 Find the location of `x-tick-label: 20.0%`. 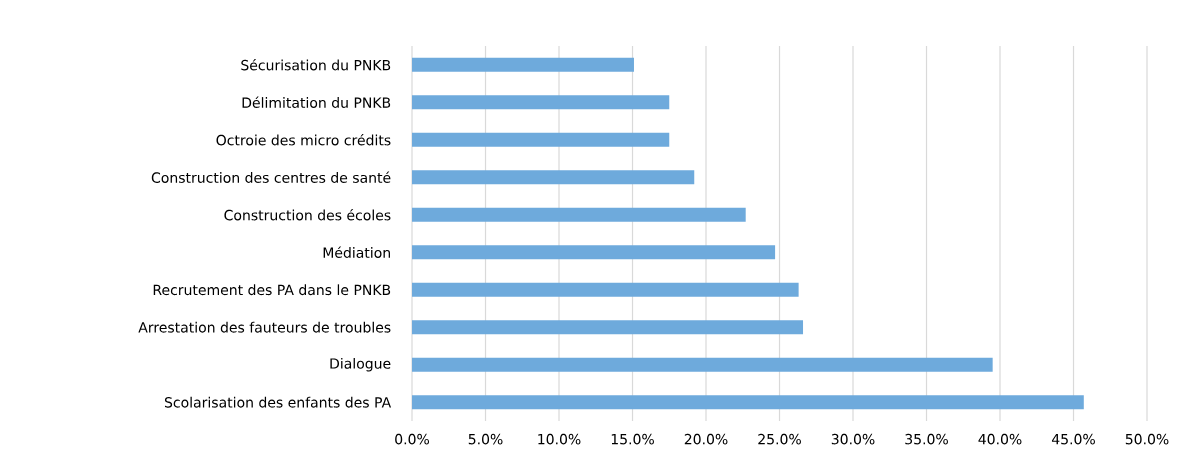

x-tick-label: 20.0% is located at coordinates (706, 439).